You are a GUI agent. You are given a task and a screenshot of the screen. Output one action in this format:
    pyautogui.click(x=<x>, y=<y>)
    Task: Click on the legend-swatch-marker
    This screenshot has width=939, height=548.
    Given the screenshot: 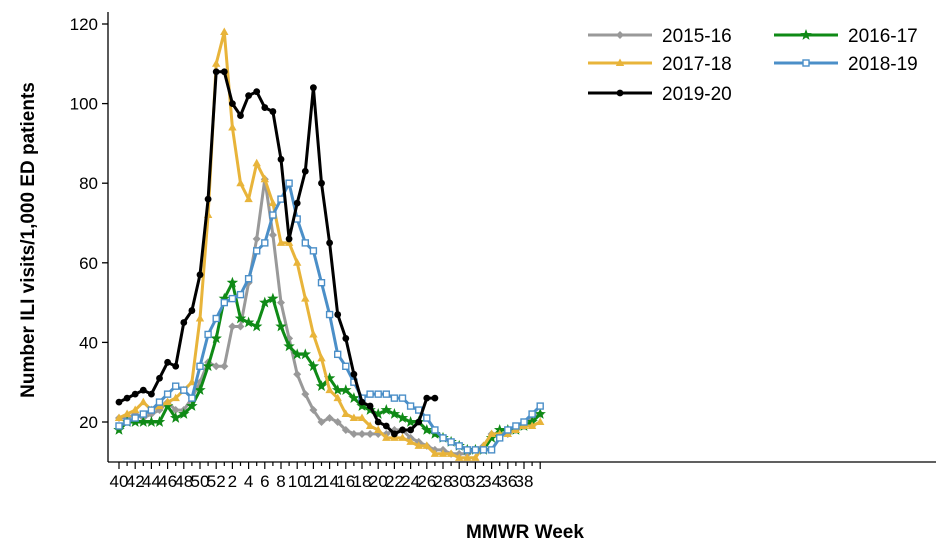 What is the action you would take?
    pyautogui.click(x=806, y=63)
    